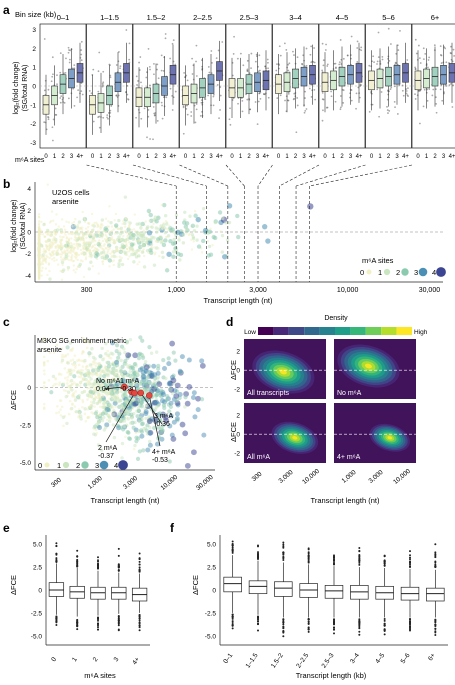  Describe the element at coordinates (325, 157) in the screenshot. I see `panel-a-site-tick: 0` at that location.